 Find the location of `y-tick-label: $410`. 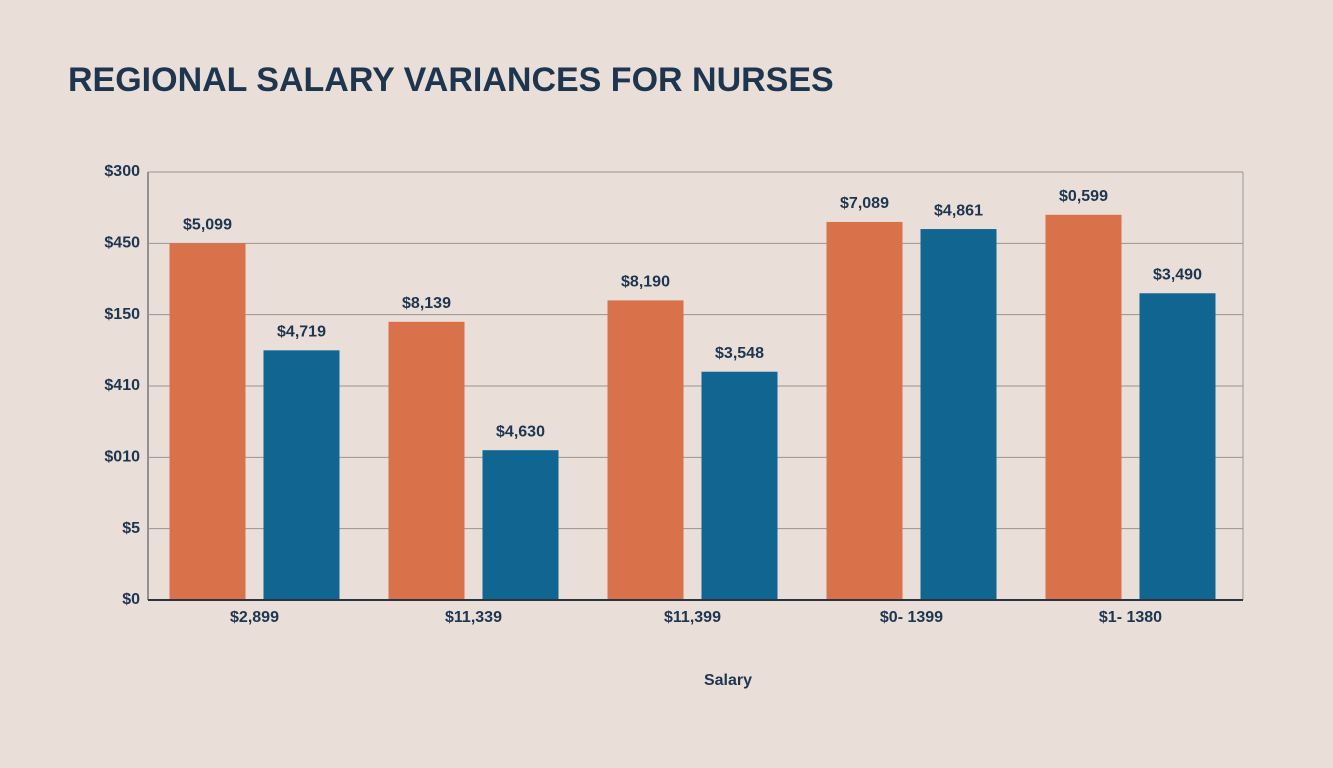

y-tick-label: $410 is located at coordinates (122, 385).